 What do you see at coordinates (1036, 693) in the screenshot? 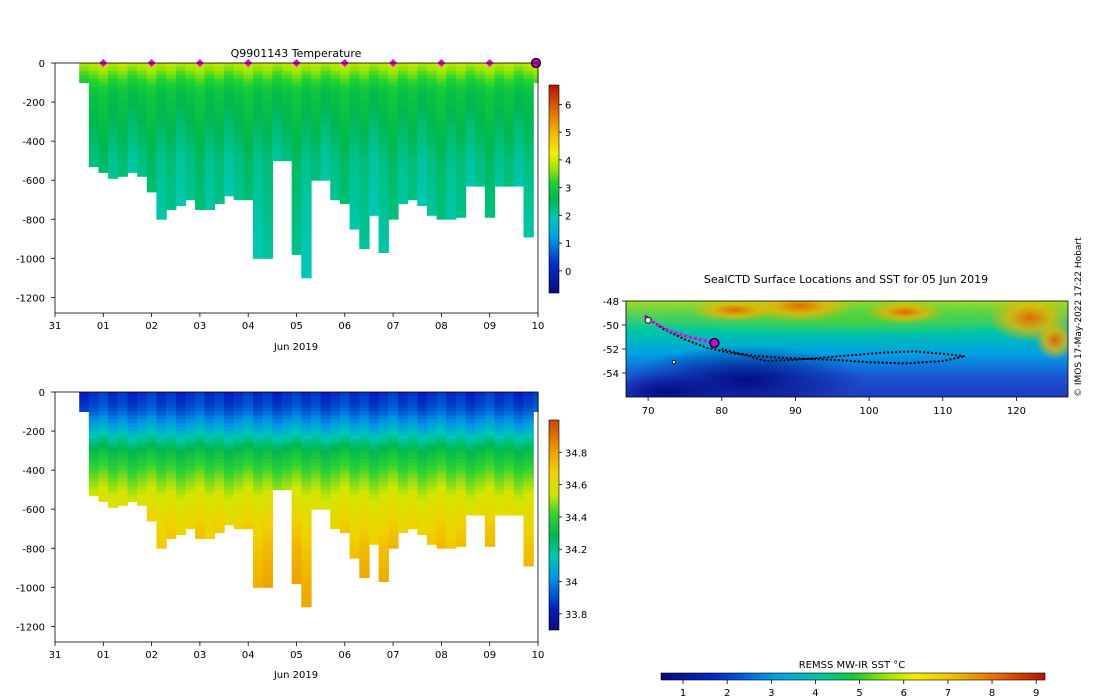
I see `sst-colorbar-tick-label: 9` at bounding box center [1036, 693].